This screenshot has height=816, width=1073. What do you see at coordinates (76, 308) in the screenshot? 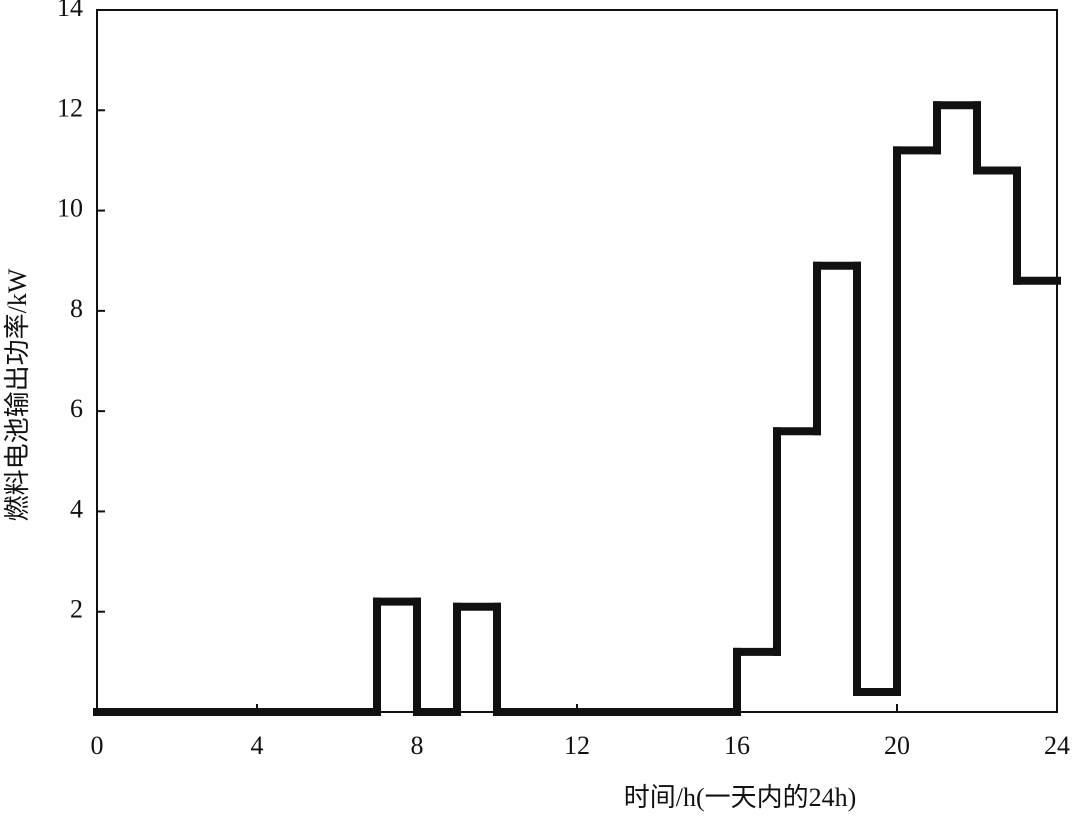
I see `y-tick-label: 8` at bounding box center [76, 308].